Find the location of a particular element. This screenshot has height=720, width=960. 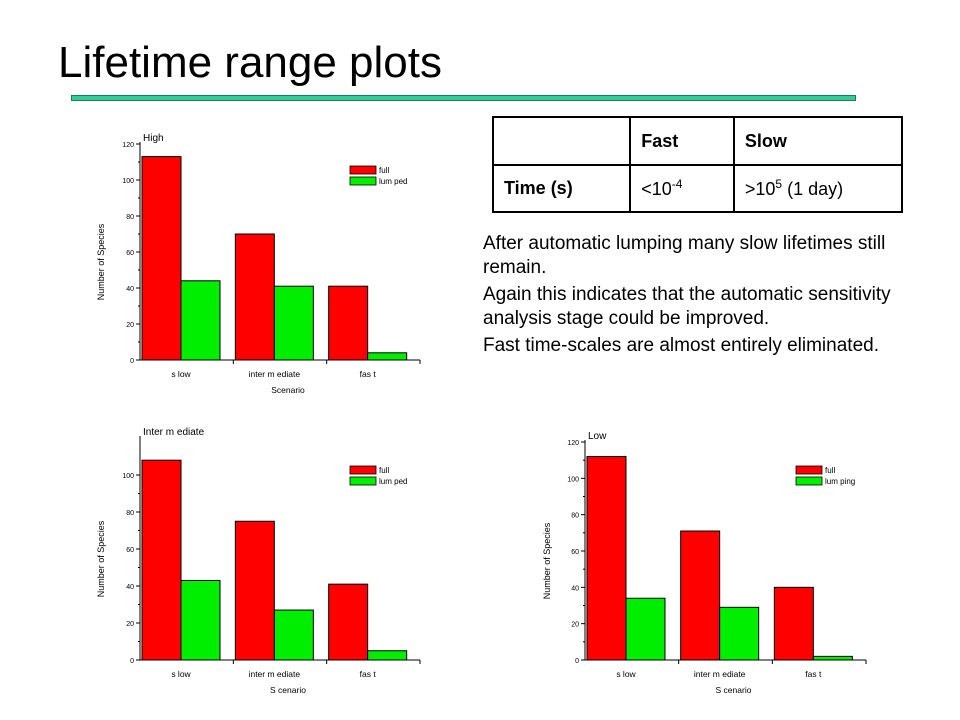

table-row-label: Time (s) is located at coordinates (561, 188).